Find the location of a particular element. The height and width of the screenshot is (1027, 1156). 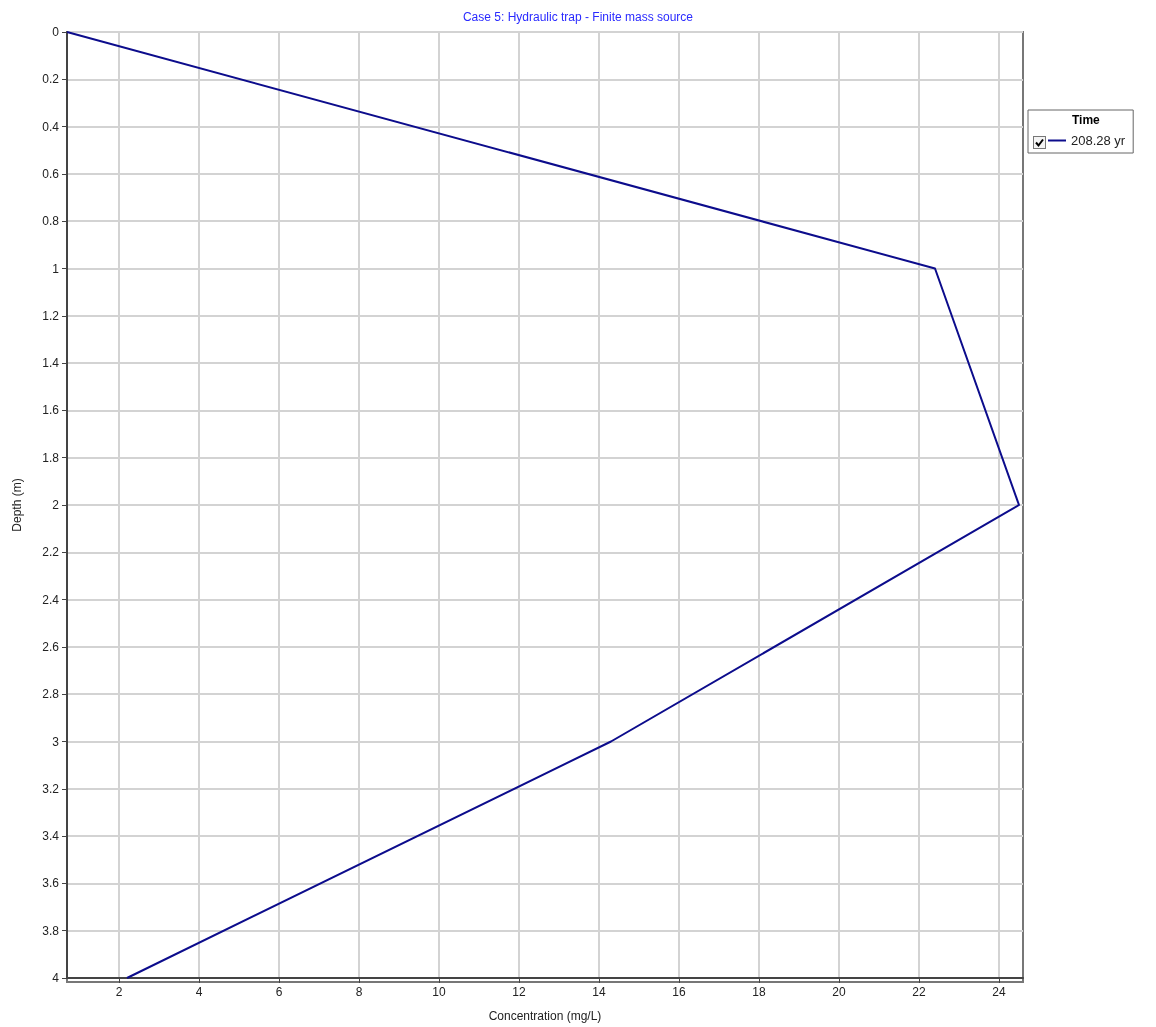

y-tick-label: 3.4 is located at coordinates (51, 836).